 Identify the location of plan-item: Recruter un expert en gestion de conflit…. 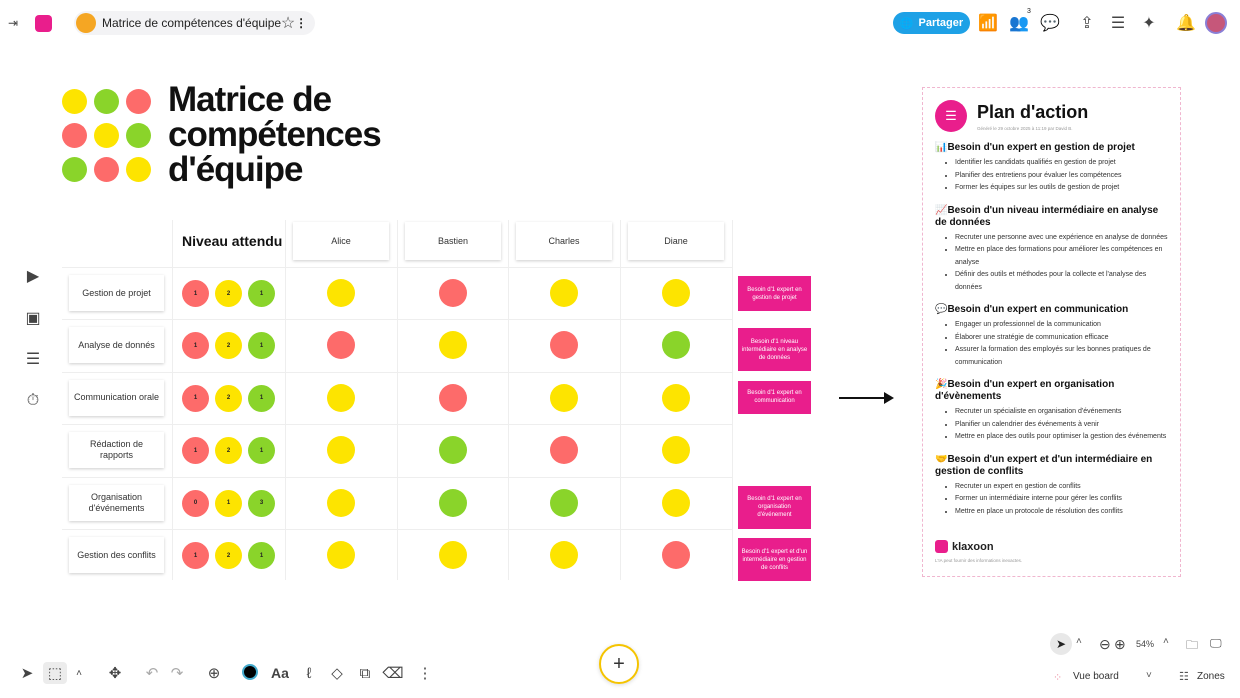
(1061, 487).